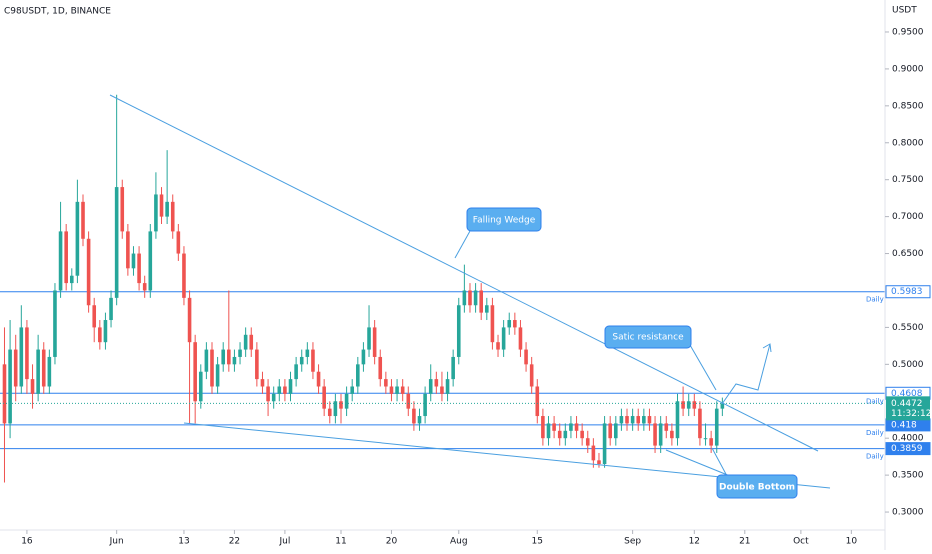  What do you see at coordinates (757, 486) in the screenshot?
I see `callout-box` at bounding box center [757, 486].